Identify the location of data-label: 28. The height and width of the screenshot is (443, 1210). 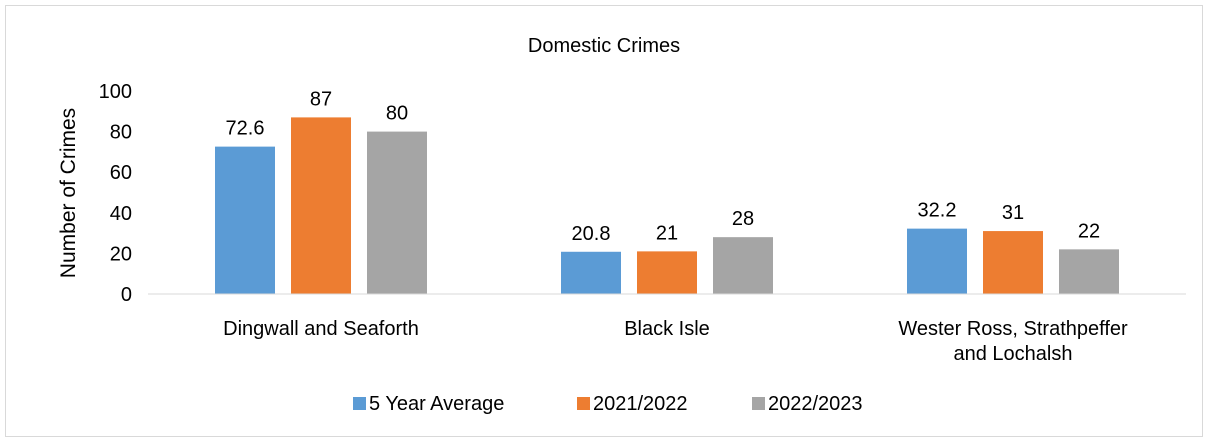
(743, 219).